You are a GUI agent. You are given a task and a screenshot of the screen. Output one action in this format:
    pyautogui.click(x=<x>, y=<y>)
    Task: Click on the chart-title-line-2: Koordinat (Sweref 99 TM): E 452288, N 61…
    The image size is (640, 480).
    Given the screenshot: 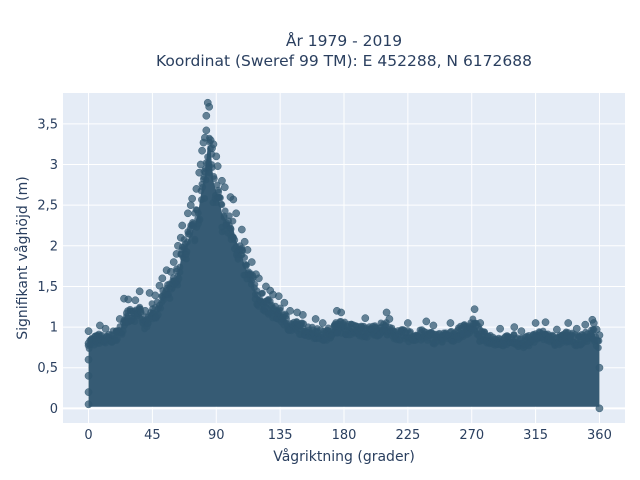 What is the action you would take?
    pyautogui.click(x=344, y=61)
    